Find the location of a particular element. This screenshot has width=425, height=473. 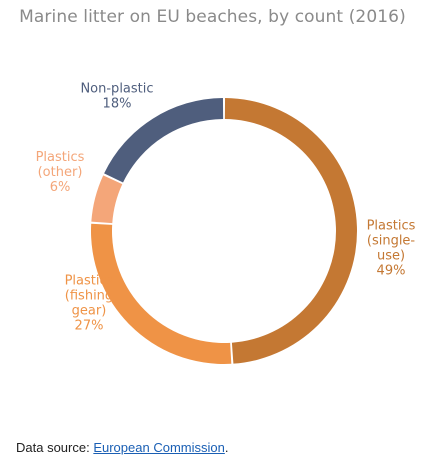

data-source-suffix: . is located at coordinates (226, 447).